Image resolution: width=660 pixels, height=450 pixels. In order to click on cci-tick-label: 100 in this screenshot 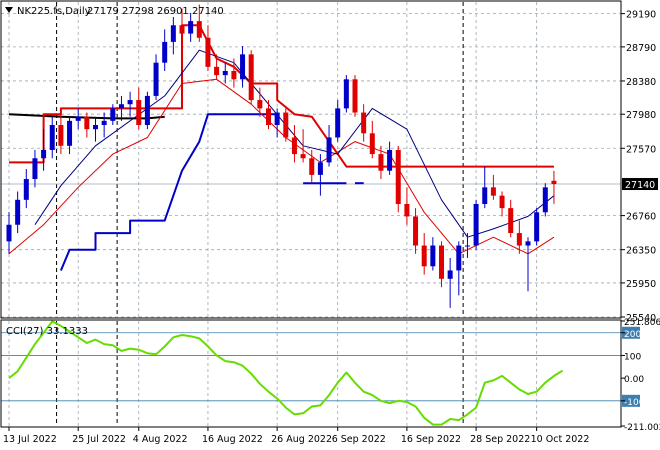, I will do `click(632, 357)`.